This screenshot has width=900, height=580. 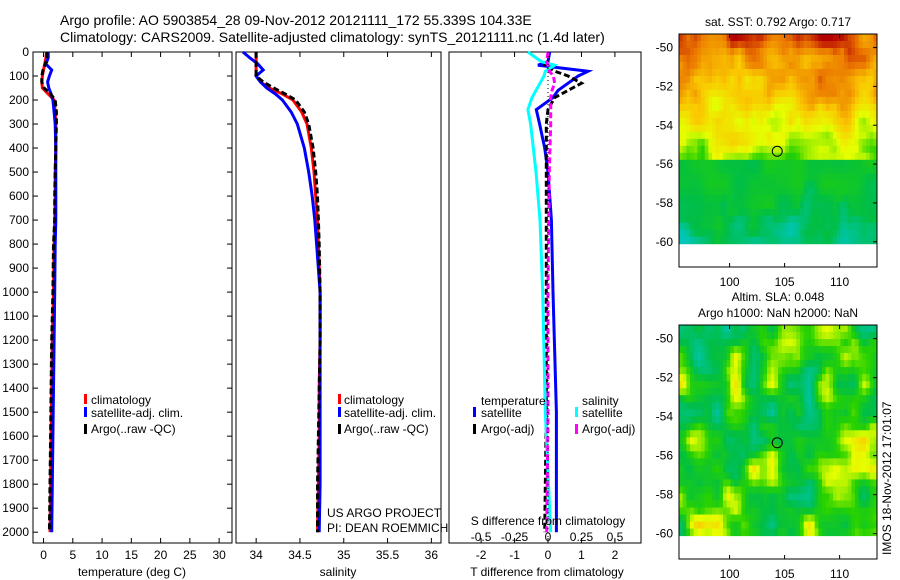 What do you see at coordinates (548, 521) in the screenshot?
I see `s-diff-xlabel: S difference from climatology` at bounding box center [548, 521].